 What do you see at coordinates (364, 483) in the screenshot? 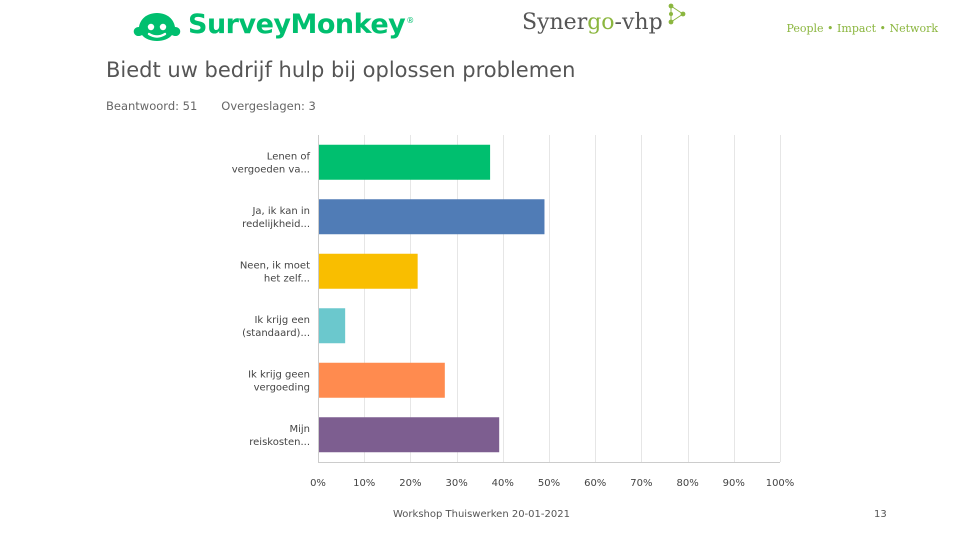
I see `x-tick-label: 10%` at bounding box center [364, 483].